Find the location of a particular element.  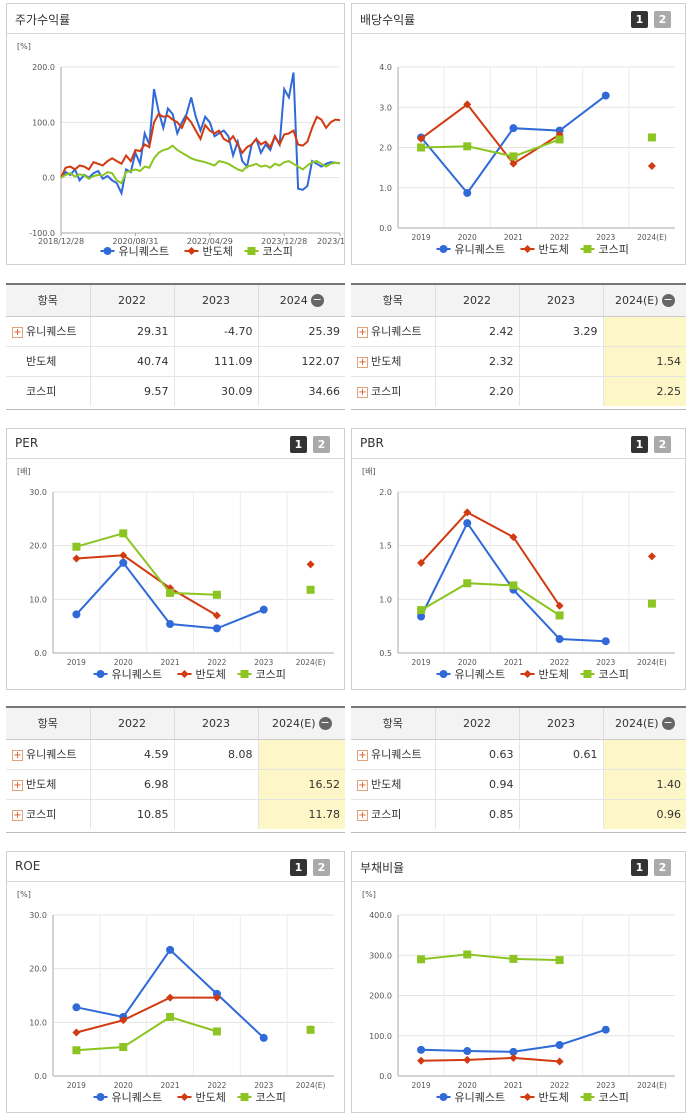

panel-header: PBR 1 2 is located at coordinates (518, 444).